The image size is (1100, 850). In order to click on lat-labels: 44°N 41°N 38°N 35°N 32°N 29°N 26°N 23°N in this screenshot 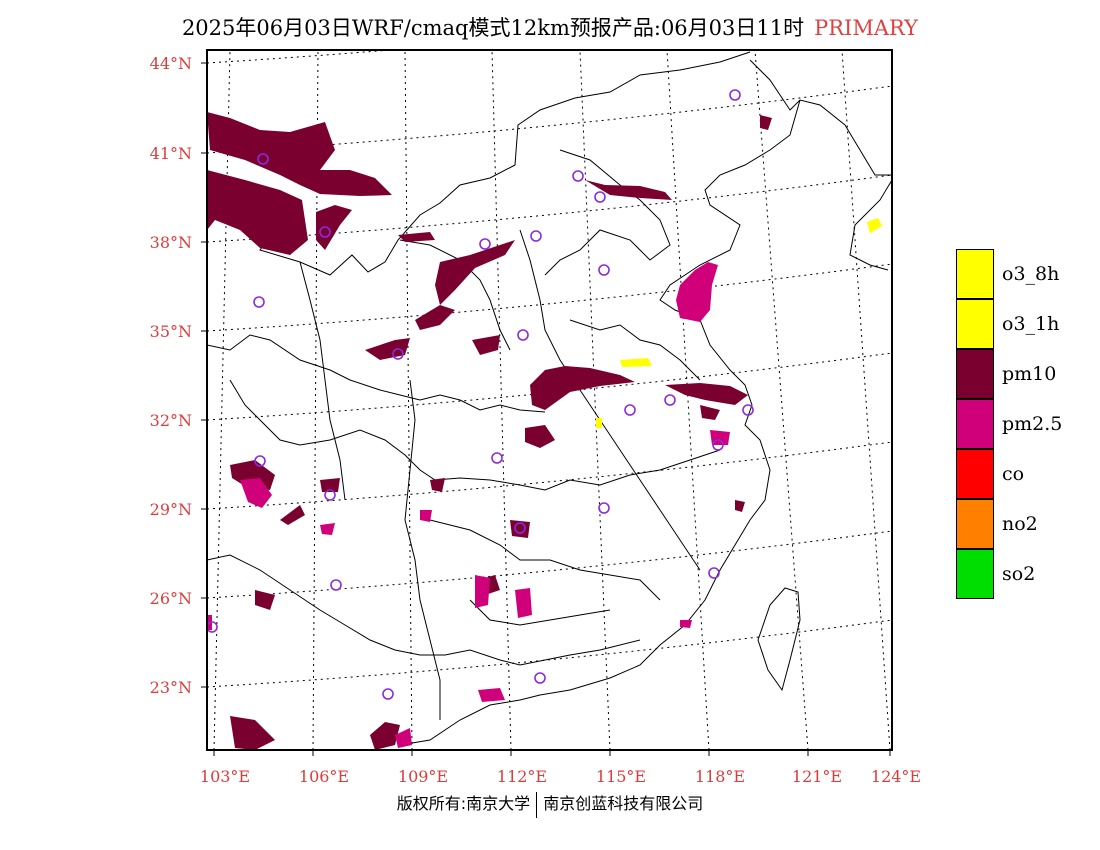, I will do `click(171, 375)`.